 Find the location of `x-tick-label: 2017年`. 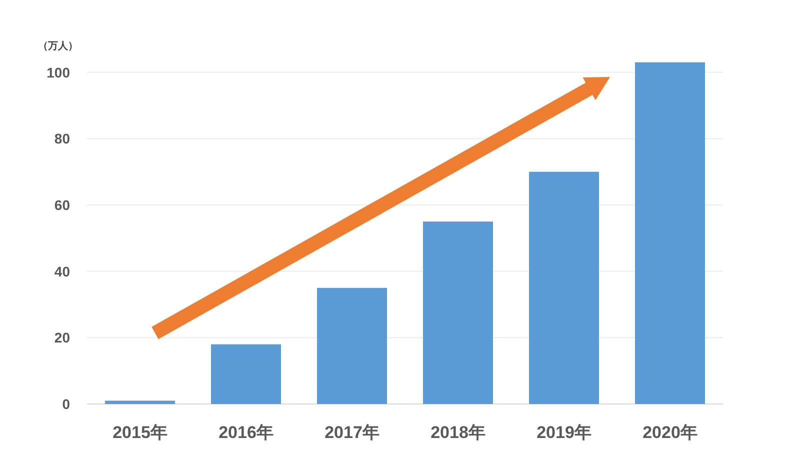

x-tick-label: 2017年 is located at coordinates (352, 432).